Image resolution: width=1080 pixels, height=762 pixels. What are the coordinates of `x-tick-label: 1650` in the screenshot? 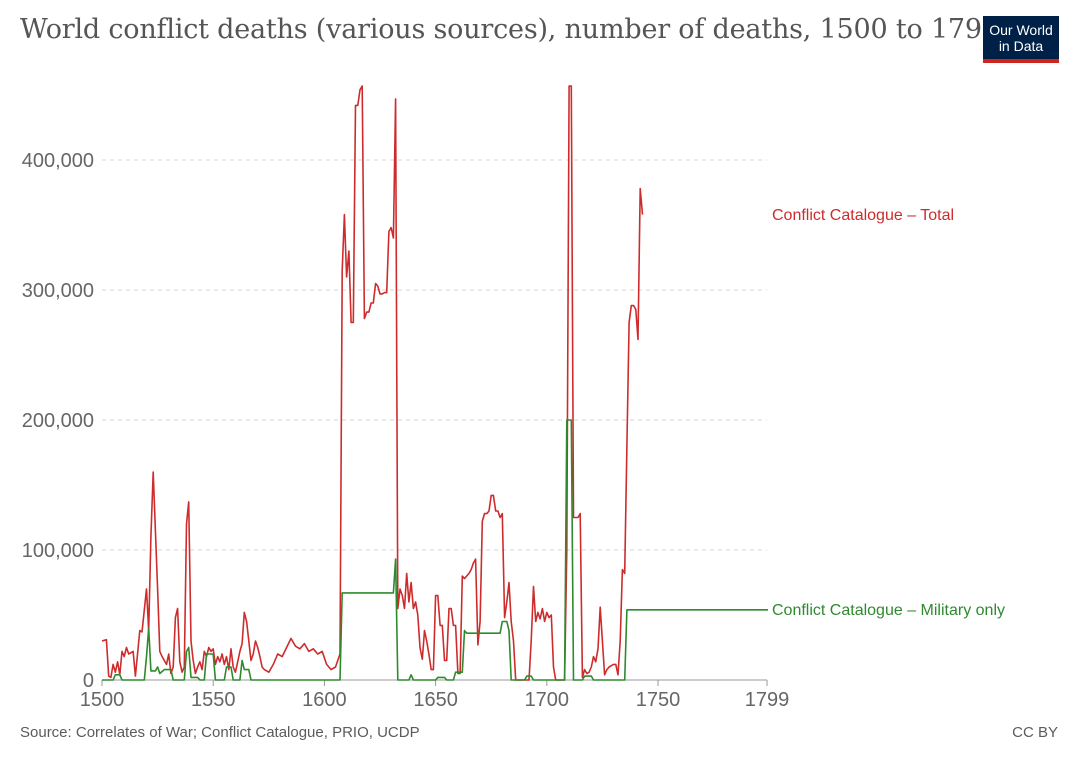 It's located at (435, 700).